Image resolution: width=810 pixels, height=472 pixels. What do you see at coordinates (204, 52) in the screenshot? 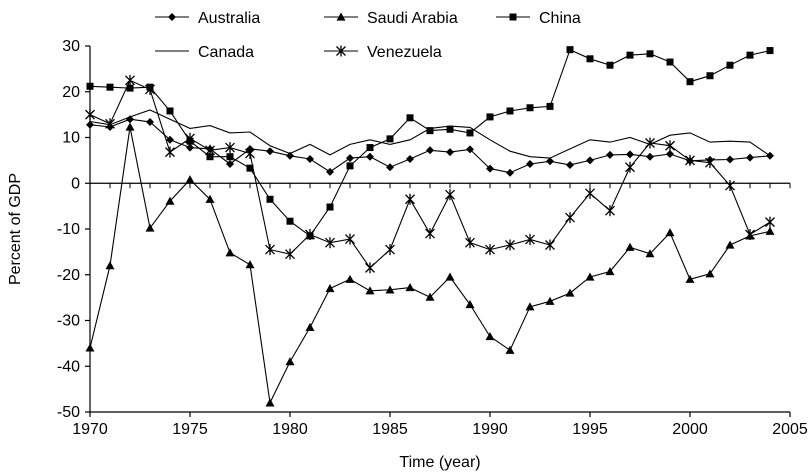
I see `legend-item-canada: Canada` at bounding box center [204, 52].